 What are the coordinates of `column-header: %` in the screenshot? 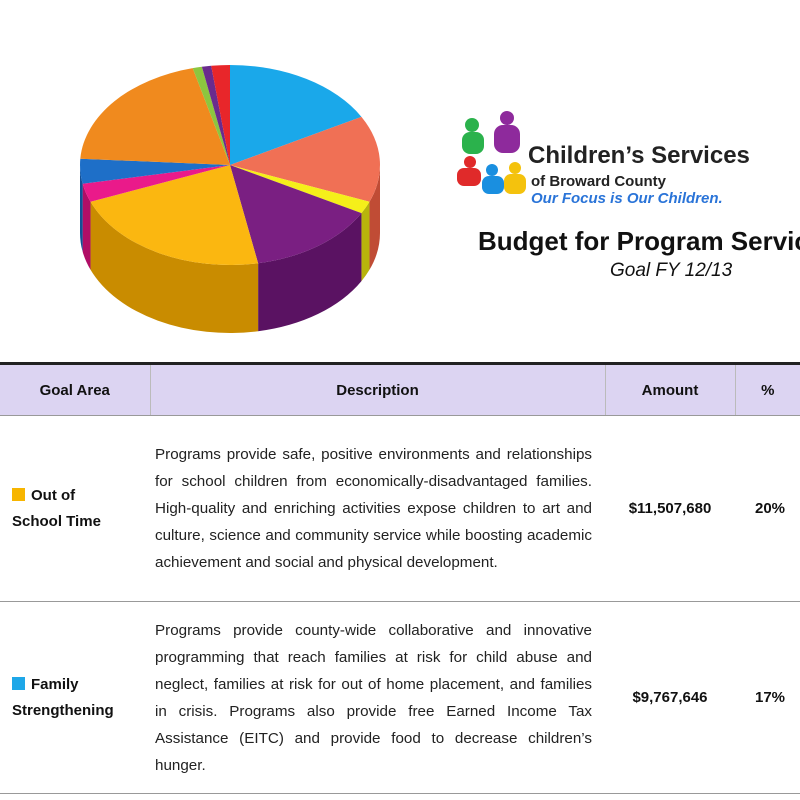 It's located at (767, 389).